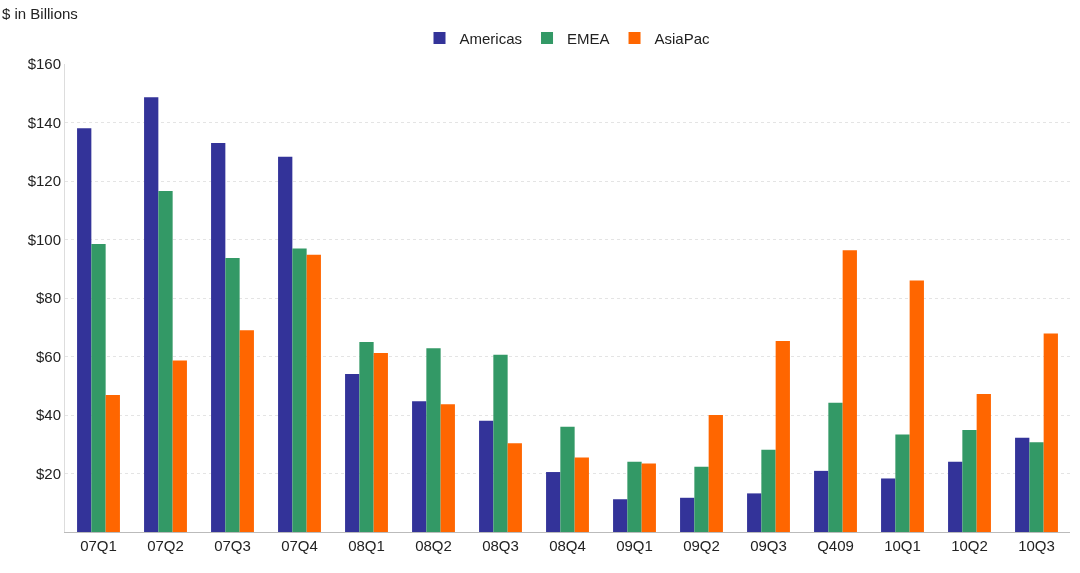 The image size is (1080, 573). Describe the element at coordinates (44, 122) in the screenshot. I see `y-tick-label: $140` at that location.